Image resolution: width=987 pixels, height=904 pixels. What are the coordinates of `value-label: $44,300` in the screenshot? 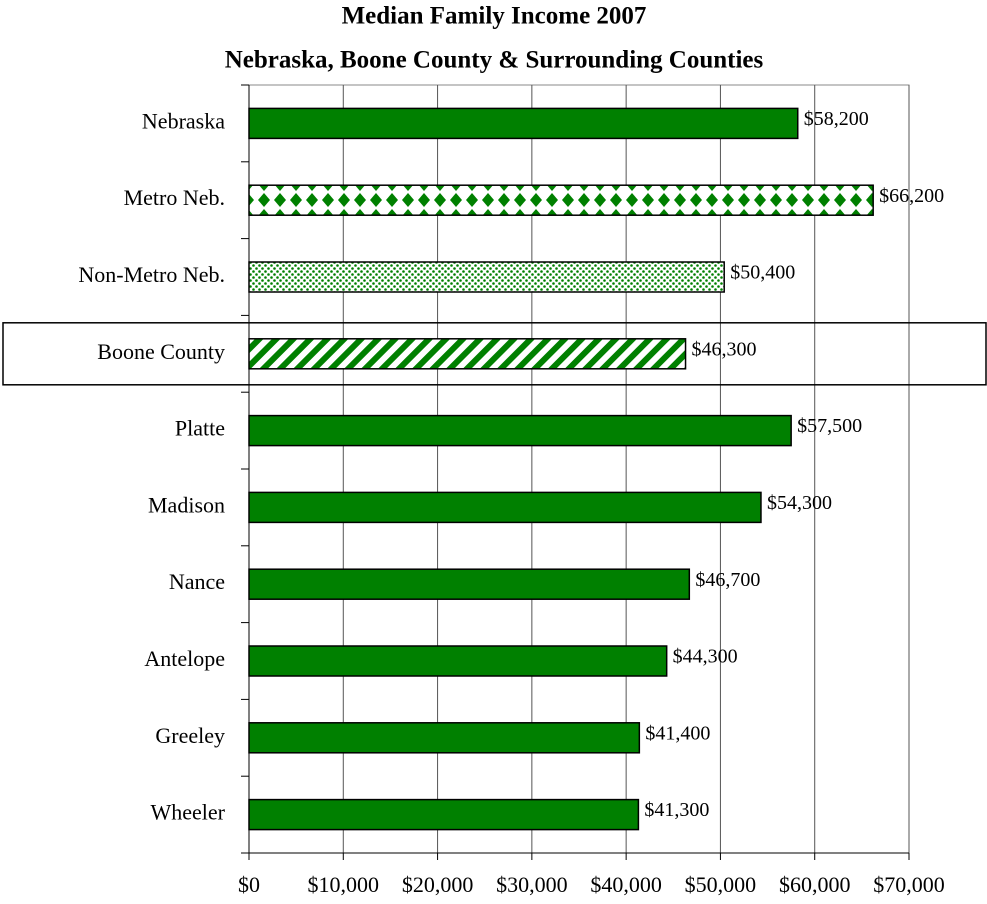 It's located at (705, 657).